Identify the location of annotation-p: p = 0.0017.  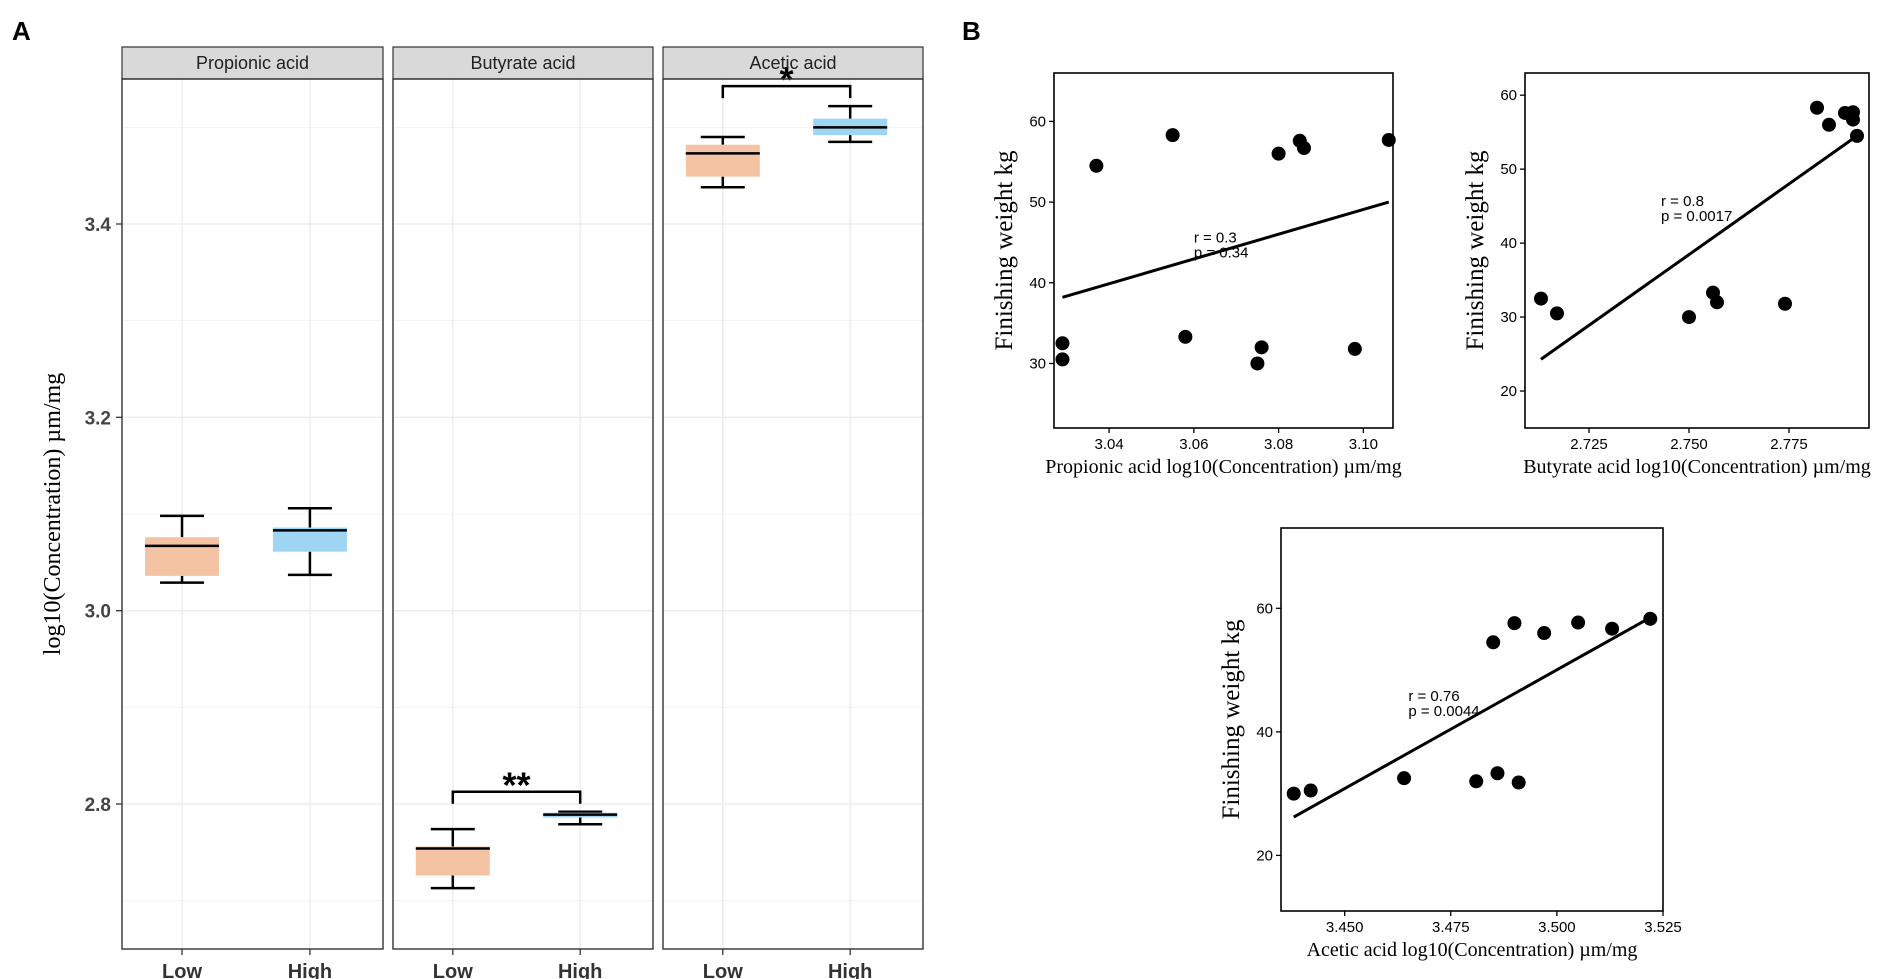
(1696, 216).